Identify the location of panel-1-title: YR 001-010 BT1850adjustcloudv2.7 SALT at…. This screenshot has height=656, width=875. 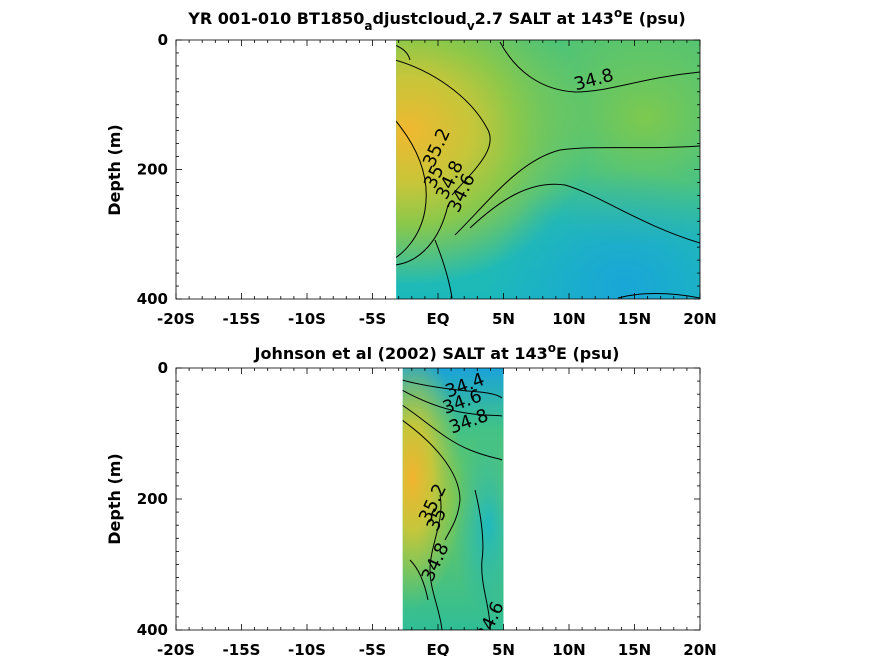
(436, 19).